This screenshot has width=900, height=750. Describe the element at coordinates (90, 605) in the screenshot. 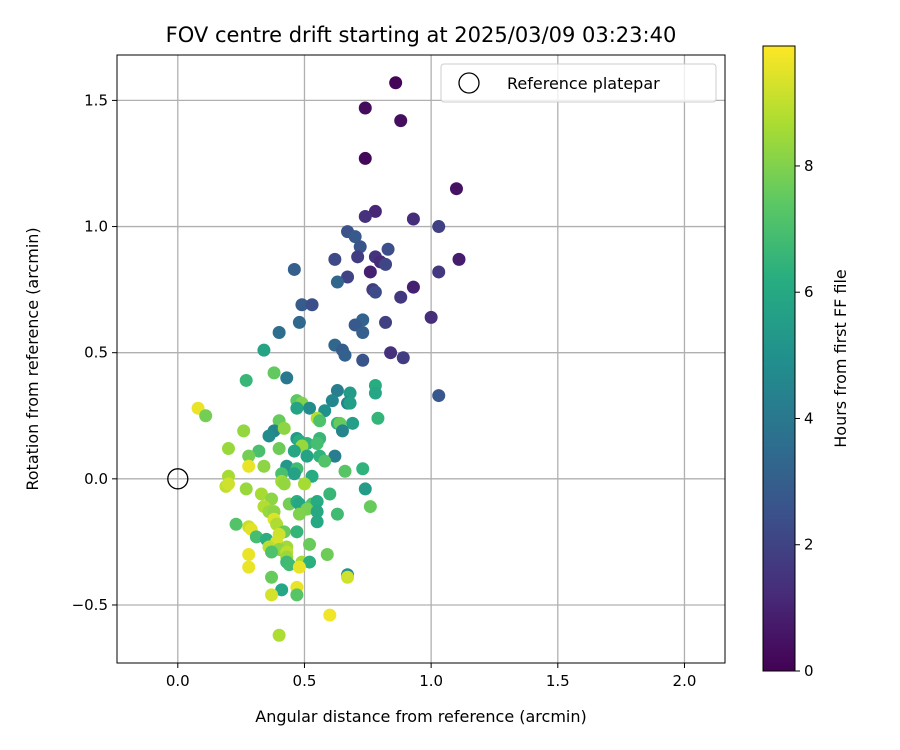

I see `y-tick-label: −0.5` at that location.